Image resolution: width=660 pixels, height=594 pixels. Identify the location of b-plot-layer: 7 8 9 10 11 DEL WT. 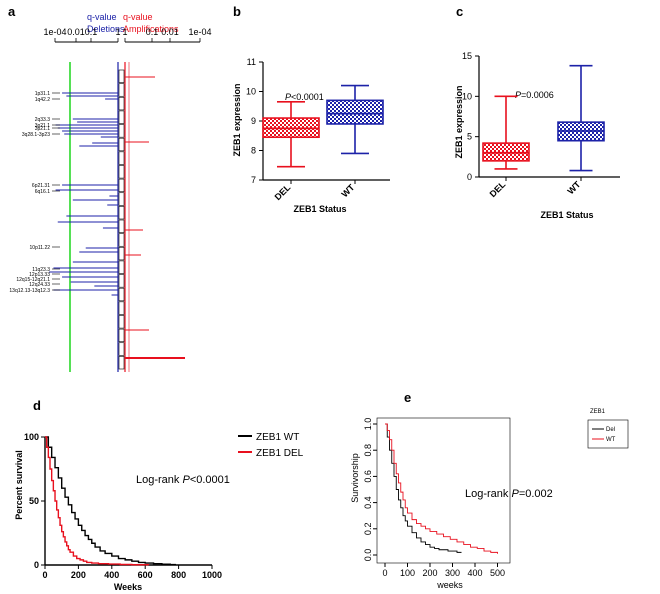
(318, 129).